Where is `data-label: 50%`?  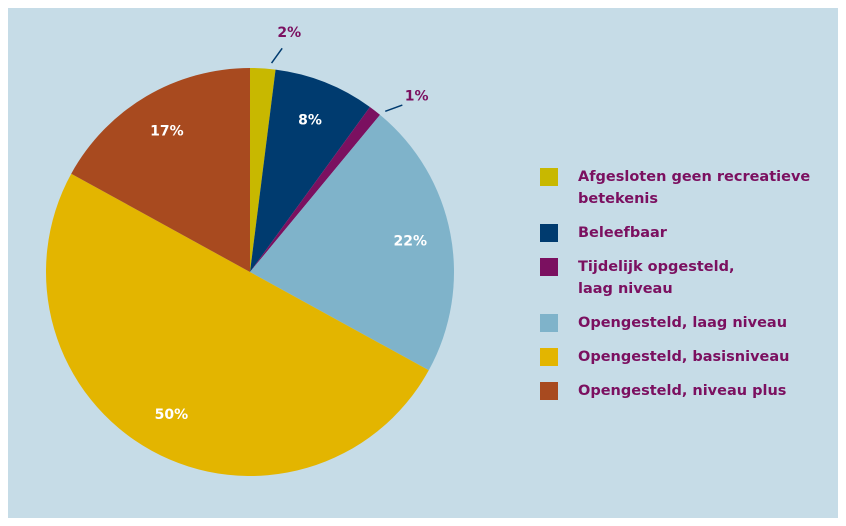 data-label: 50% is located at coordinates (172, 415).